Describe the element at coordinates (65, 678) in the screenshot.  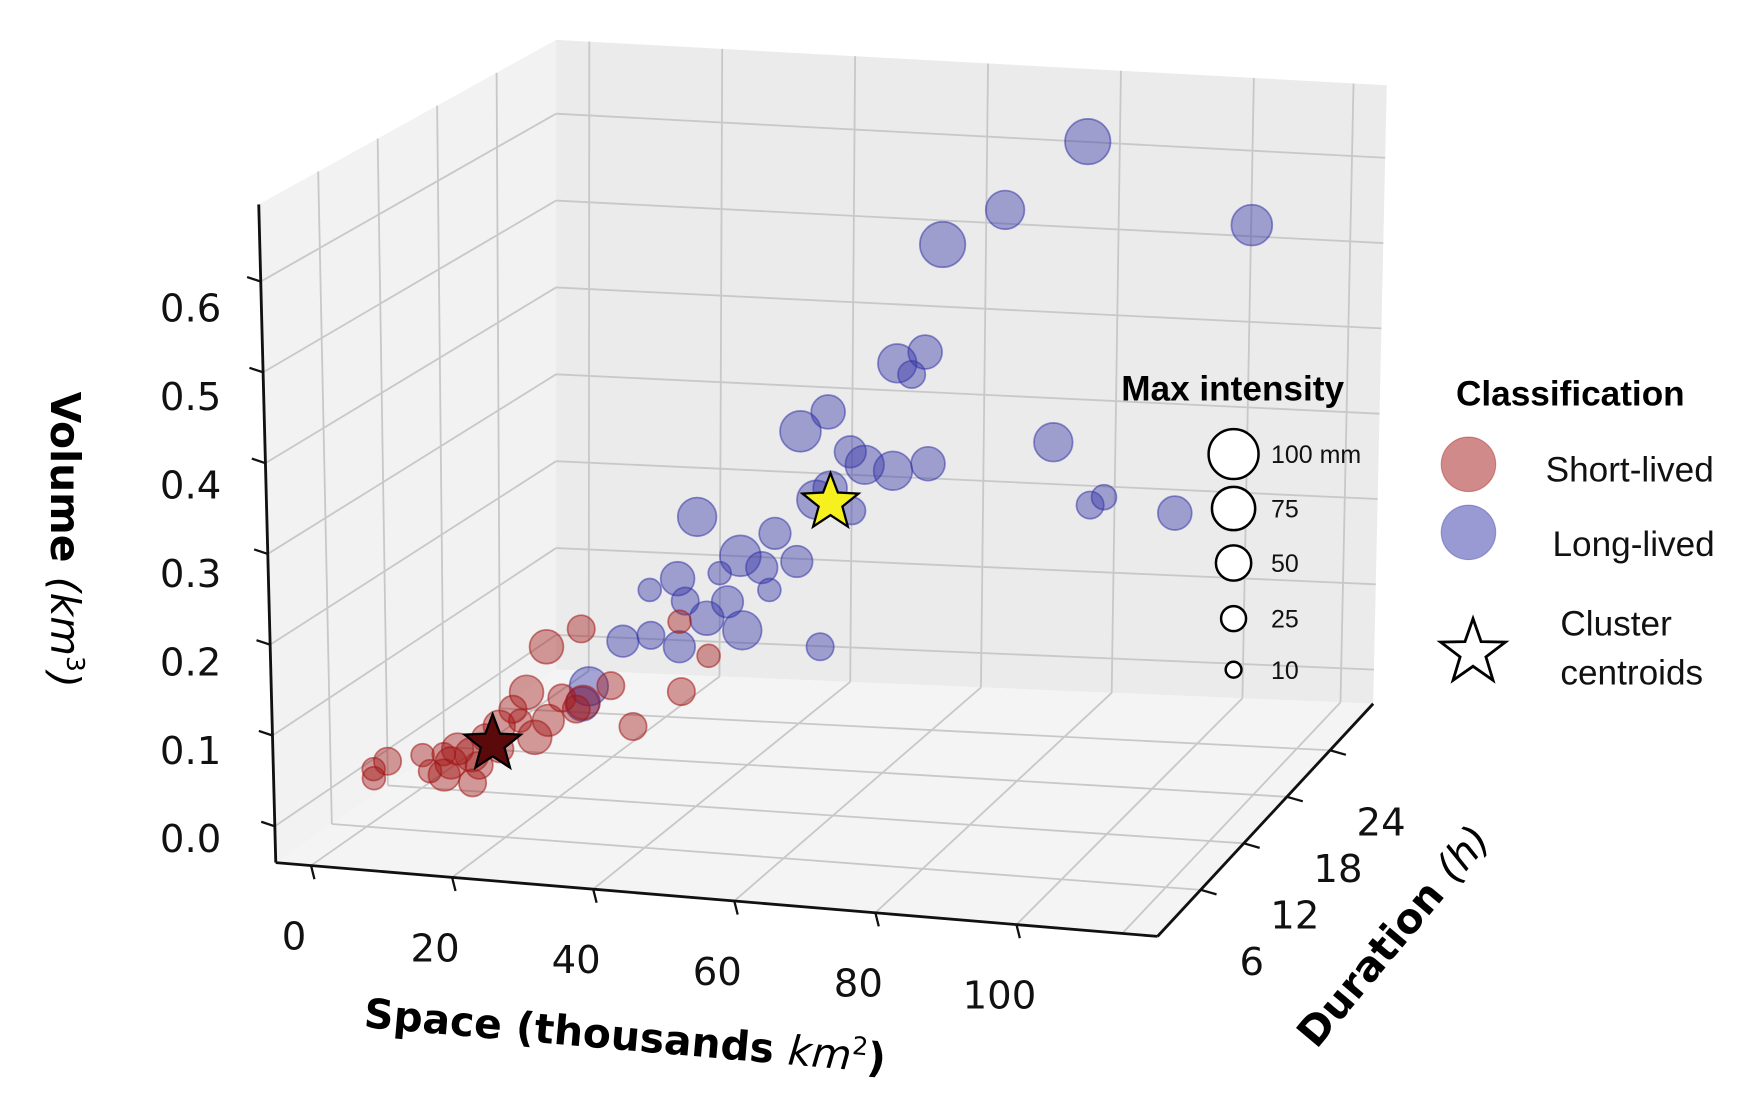
I see `z-axis-label-close: )` at that location.